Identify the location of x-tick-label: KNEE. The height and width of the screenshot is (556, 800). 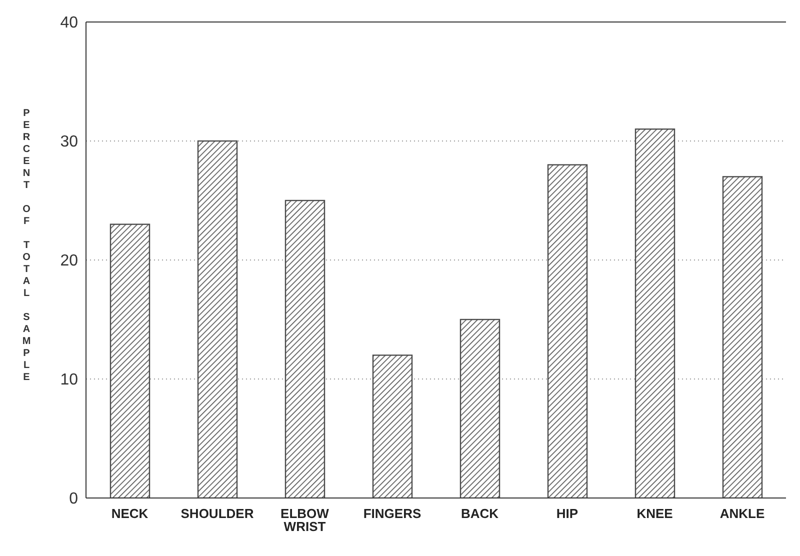
(655, 513).